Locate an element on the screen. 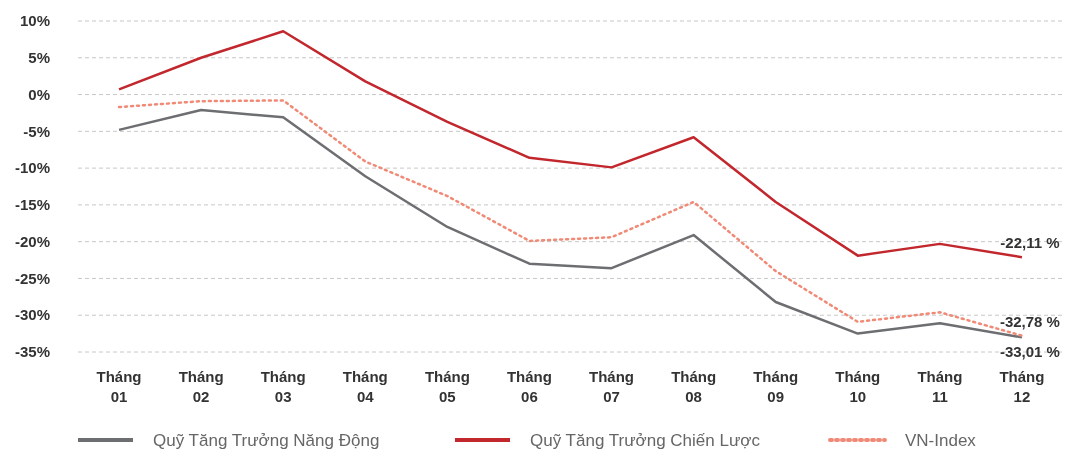  x-tick-label: Tháng 05 is located at coordinates (447, 386).